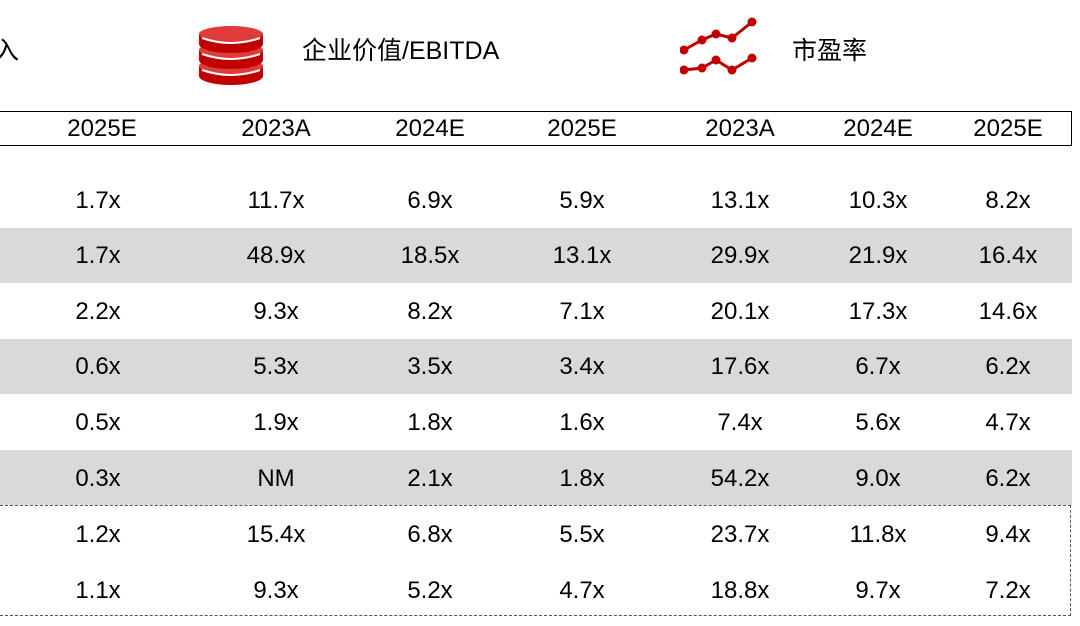 This screenshot has height=626, width=1080. What do you see at coordinates (718, 46) in the screenshot?
I see `line-chart-icon` at bounding box center [718, 46].